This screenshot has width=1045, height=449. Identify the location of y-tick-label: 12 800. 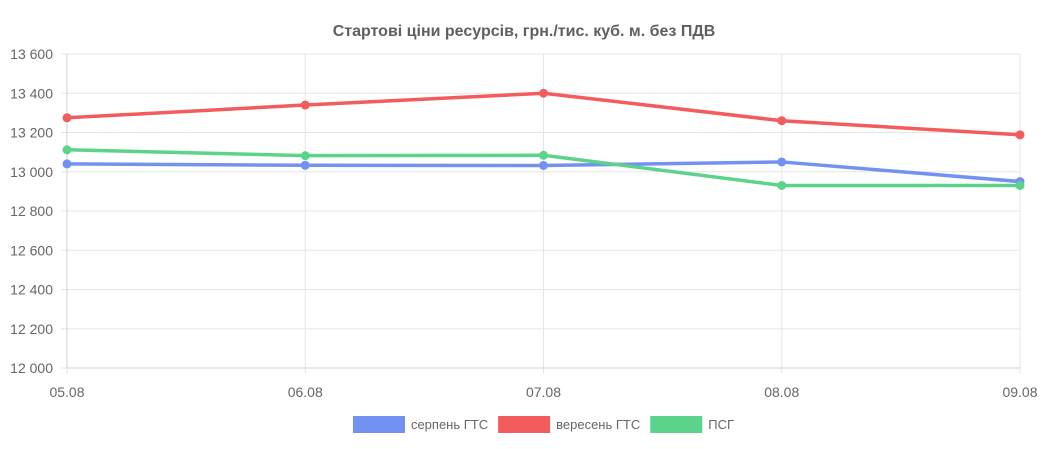
(31, 211).